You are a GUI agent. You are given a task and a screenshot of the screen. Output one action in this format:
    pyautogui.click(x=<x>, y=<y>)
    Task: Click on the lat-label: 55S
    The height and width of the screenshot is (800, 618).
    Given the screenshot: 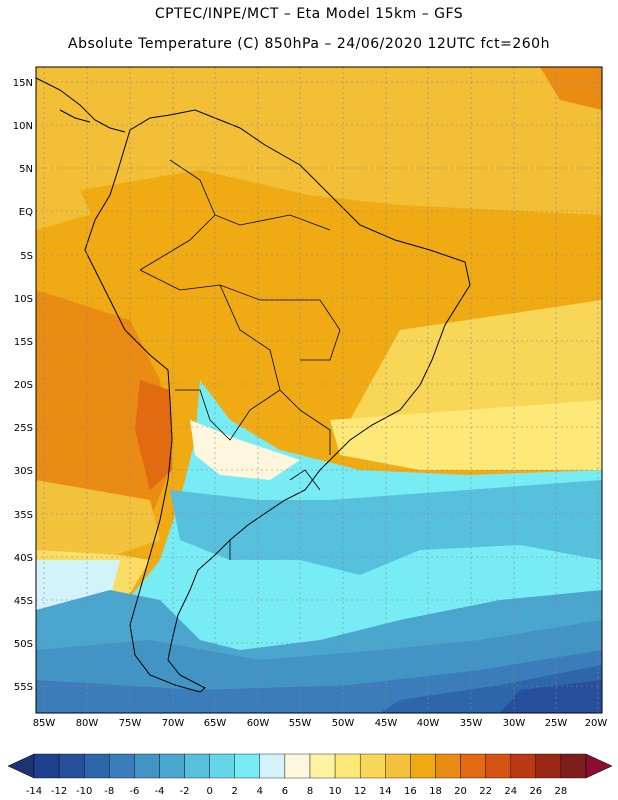 What is the action you would take?
    pyautogui.click(x=23, y=687)
    